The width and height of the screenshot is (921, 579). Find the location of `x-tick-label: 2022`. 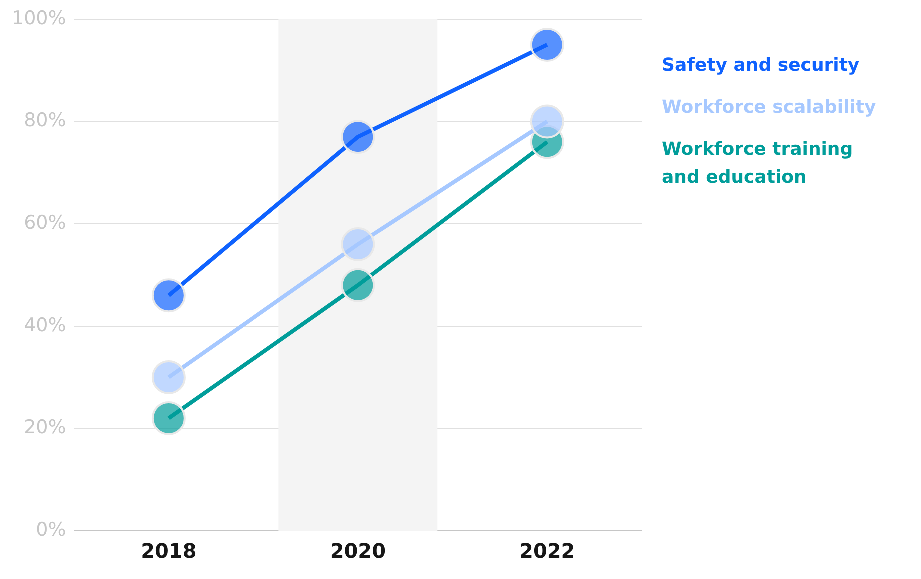

x-tick-label: 2022 is located at coordinates (548, 551).